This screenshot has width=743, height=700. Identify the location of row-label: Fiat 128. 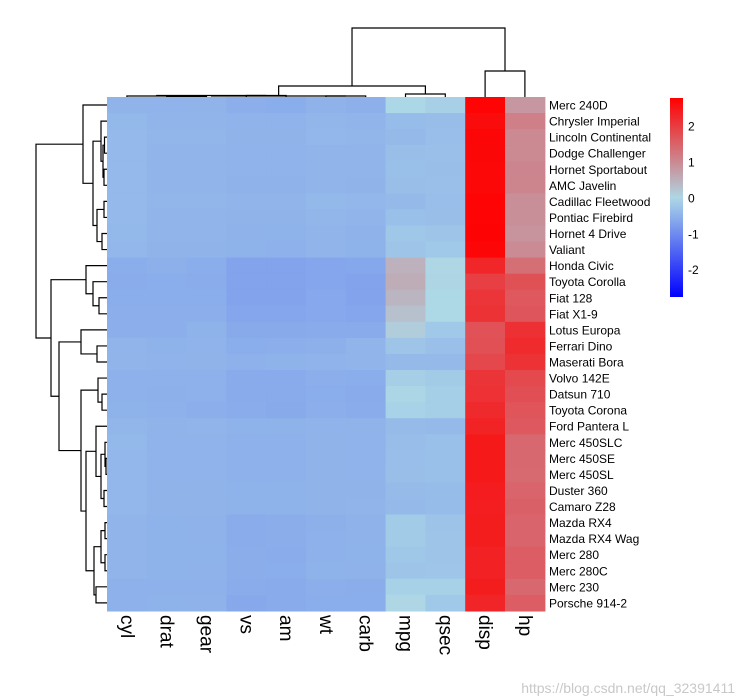
(571, 298).